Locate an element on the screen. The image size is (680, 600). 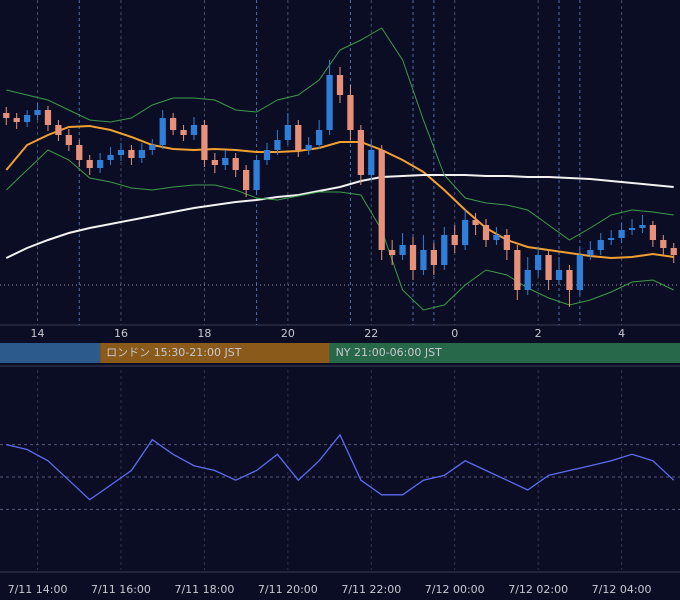
indicator-line is located at coordinates (339, 216).